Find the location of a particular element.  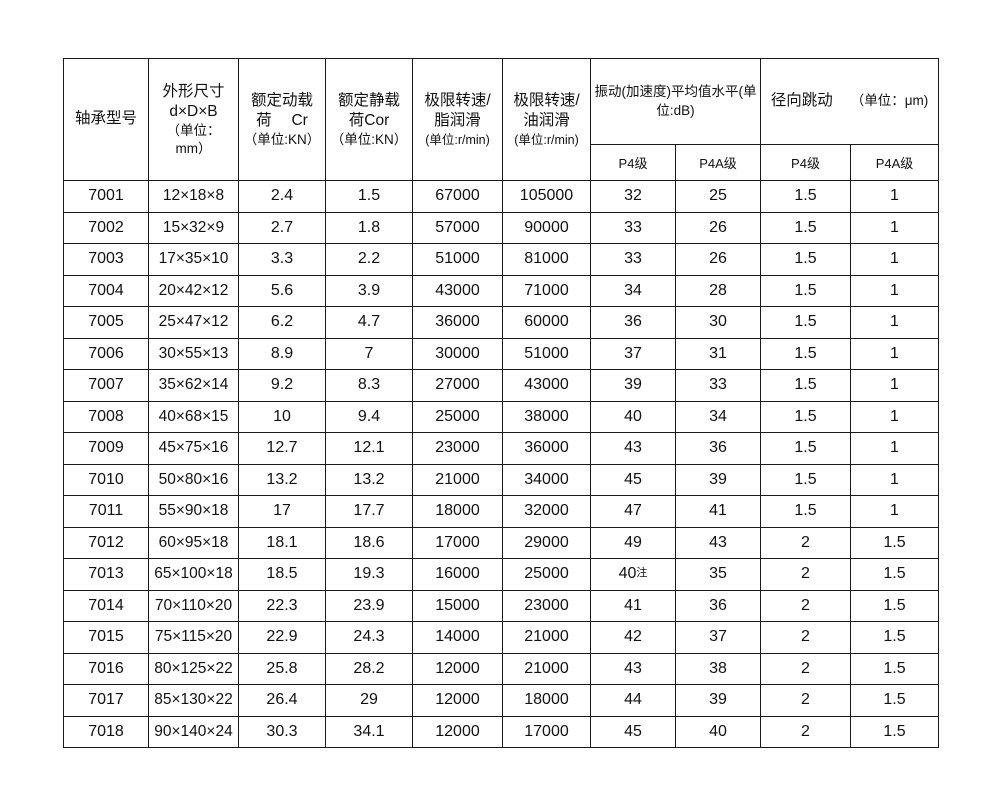

cell-model: 7001 is located at coordinates (106, 196).